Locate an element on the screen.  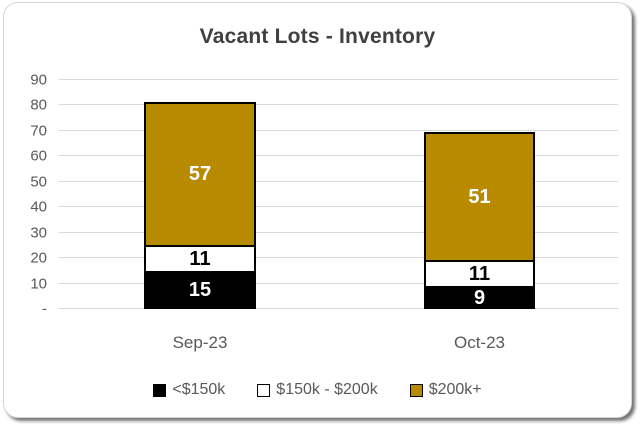
y-tick-label: 70 is located at coordinates (38, 131).